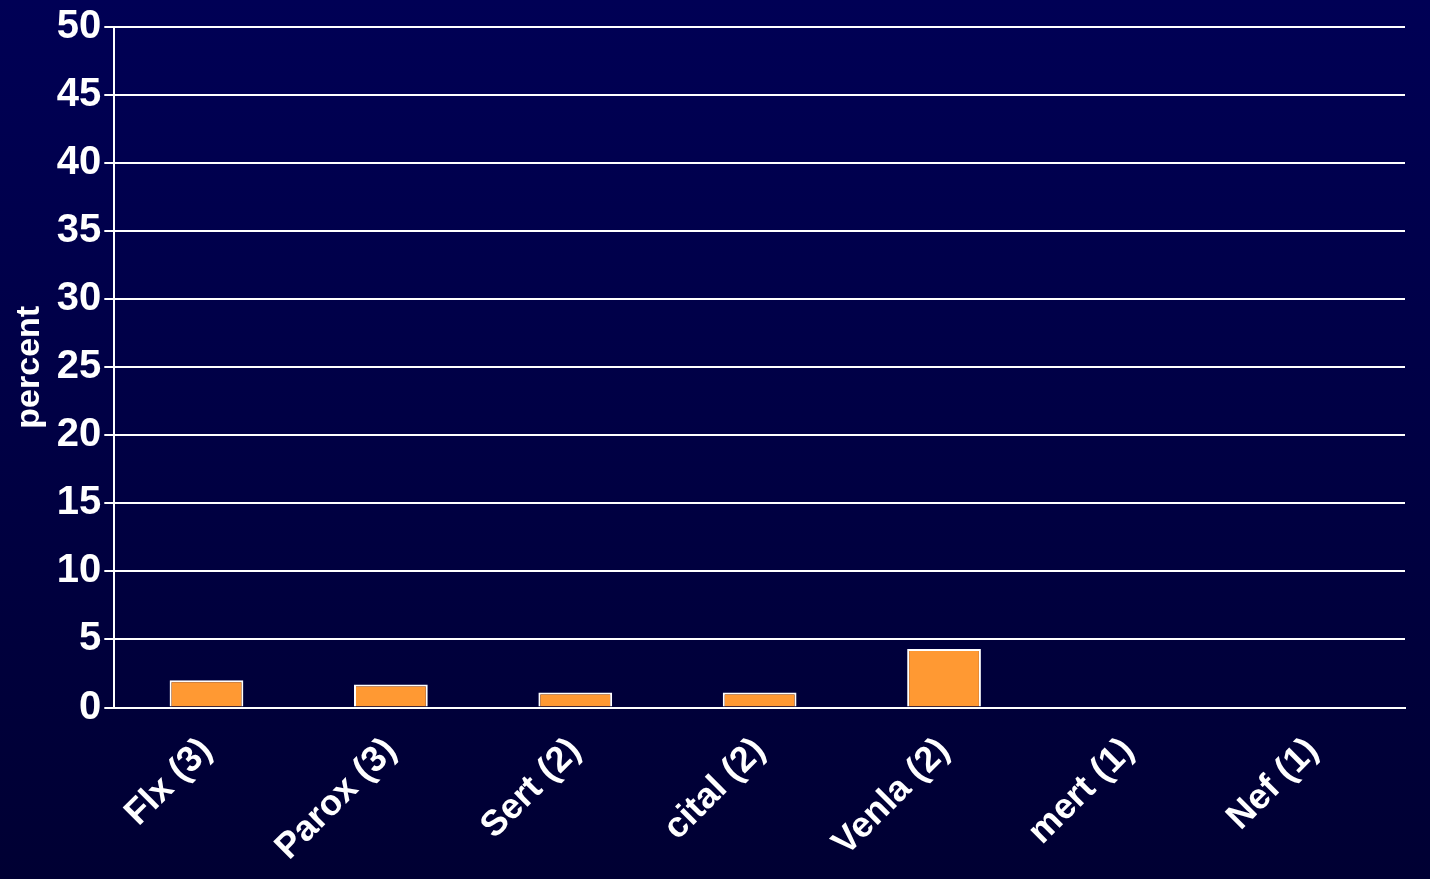 The height and width of the screenshot is (879, 1430). Describe the element at coordinates (79, 364) in the screenshot. I see `y-tick-label: 25` at that location.